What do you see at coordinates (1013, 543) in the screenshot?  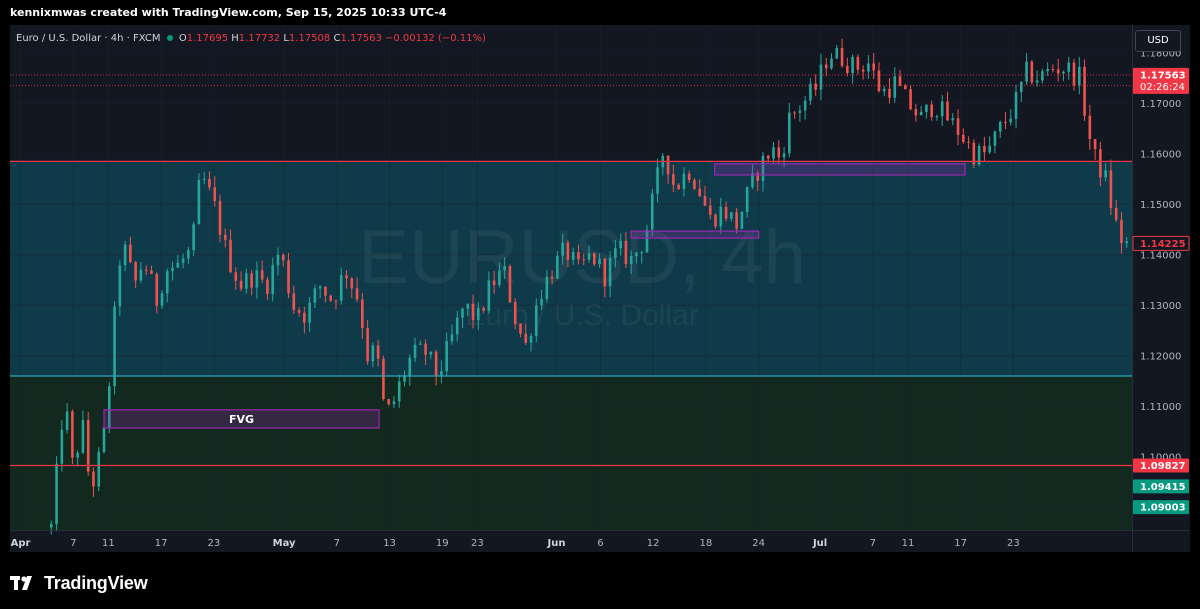 I see `x-tick-label: 23` at bounding box center [1013, 543].